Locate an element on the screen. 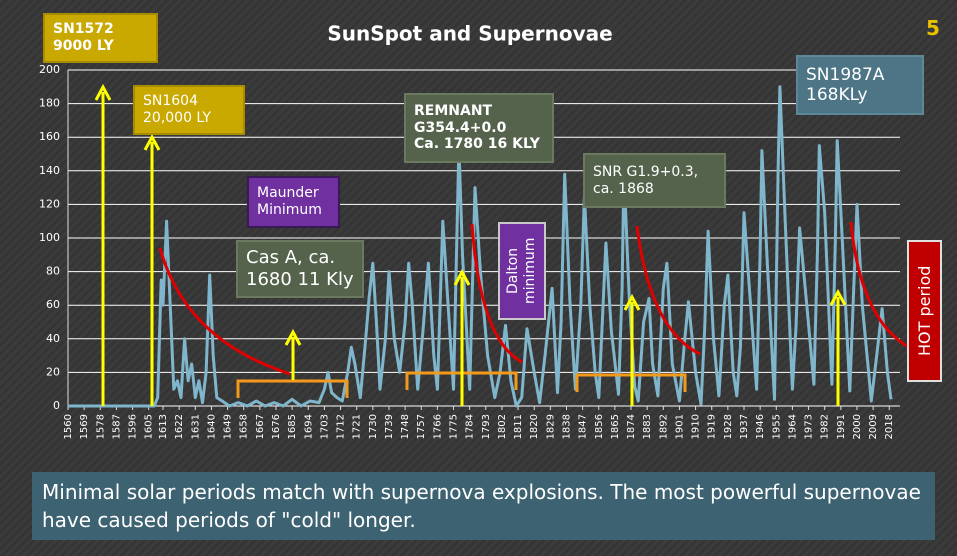 The height and width of the screenshot is (556, 957). x-tick-label: 1910 is located at coordinates (696, 426).